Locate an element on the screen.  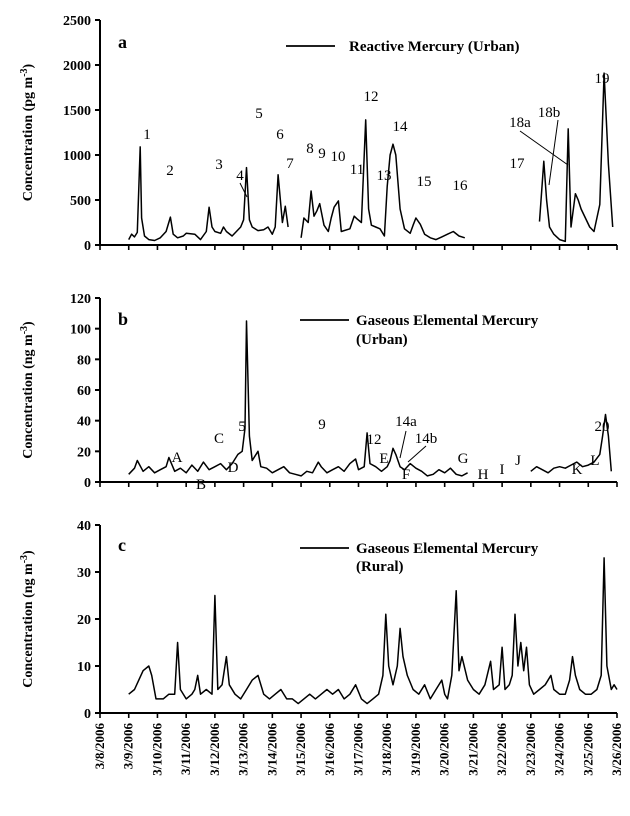
x-tick-label: 3/12/2006 is located at coordinates (214, 749).